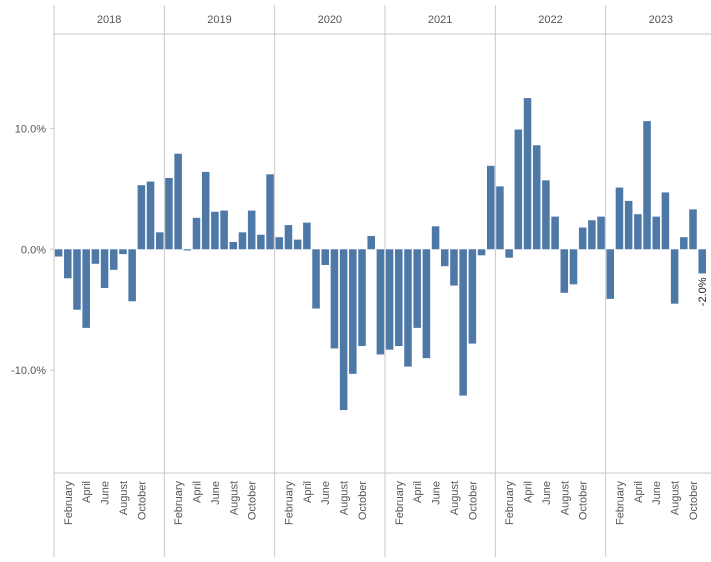 This screenshot has width=711, height=562. I want to click on y-tick-label: 0.0%, so click(33, 250).